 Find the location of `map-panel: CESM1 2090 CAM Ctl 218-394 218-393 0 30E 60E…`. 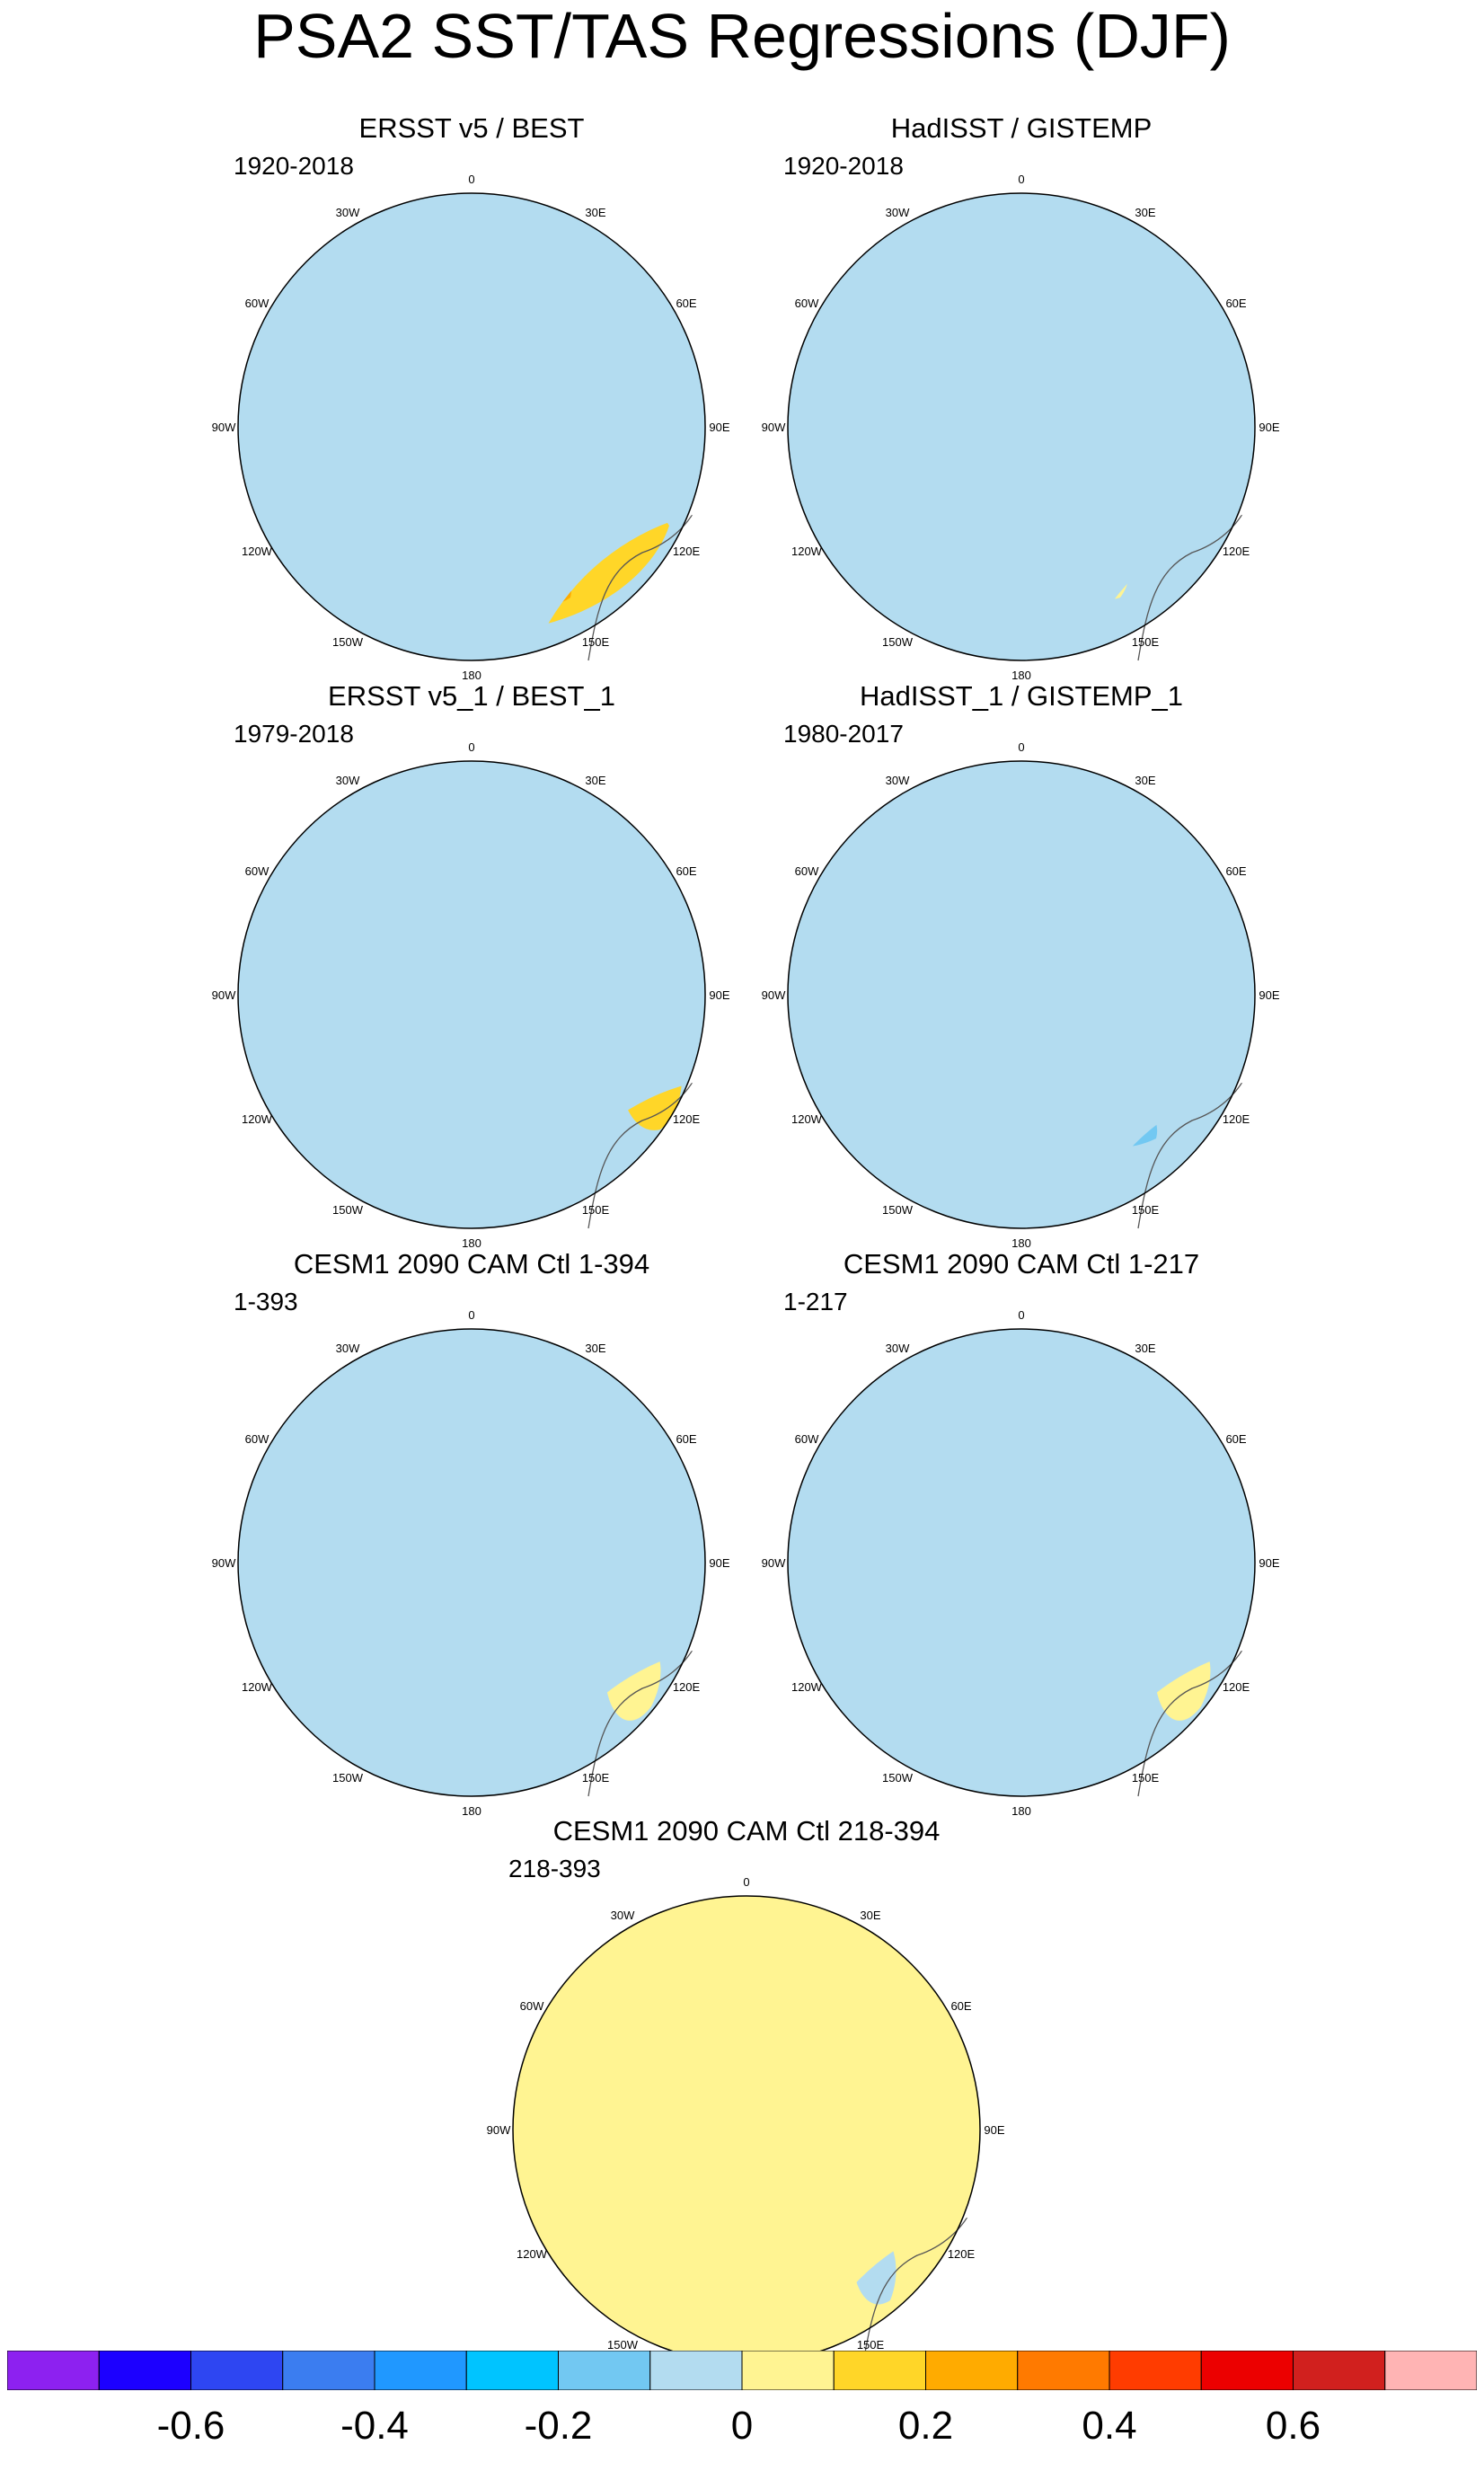

map-panel: CESM1 2090 CAM Ctl 218-394 218-393 0 30E 60E… is located at coordinates (746, 2102).